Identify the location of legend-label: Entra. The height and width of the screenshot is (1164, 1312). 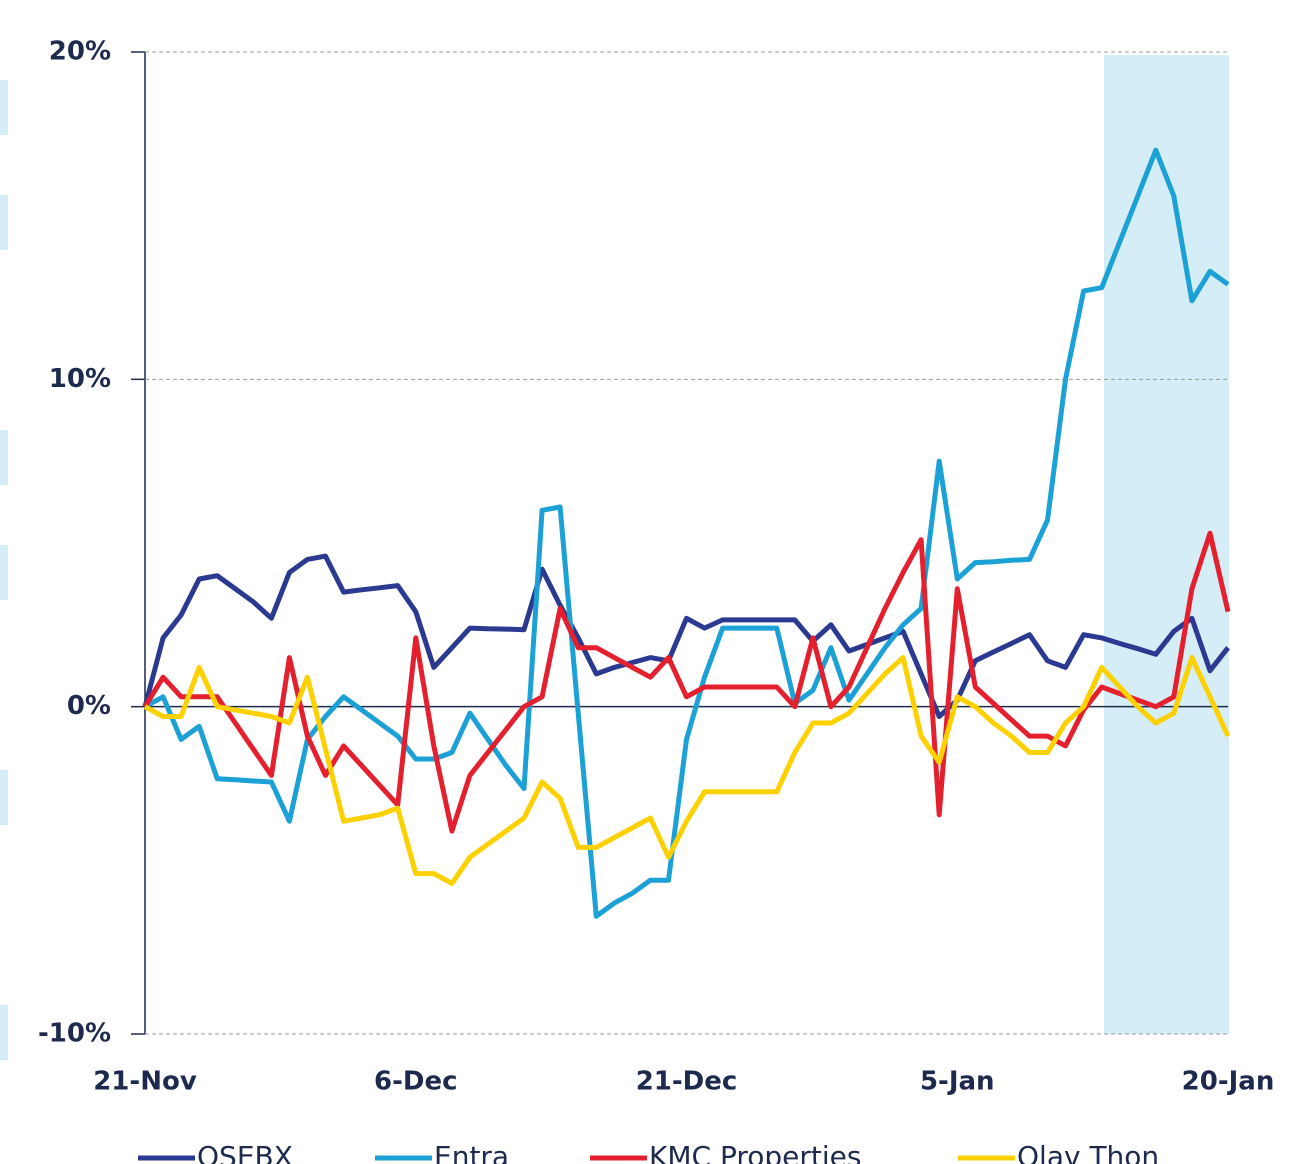
(471, 1152).